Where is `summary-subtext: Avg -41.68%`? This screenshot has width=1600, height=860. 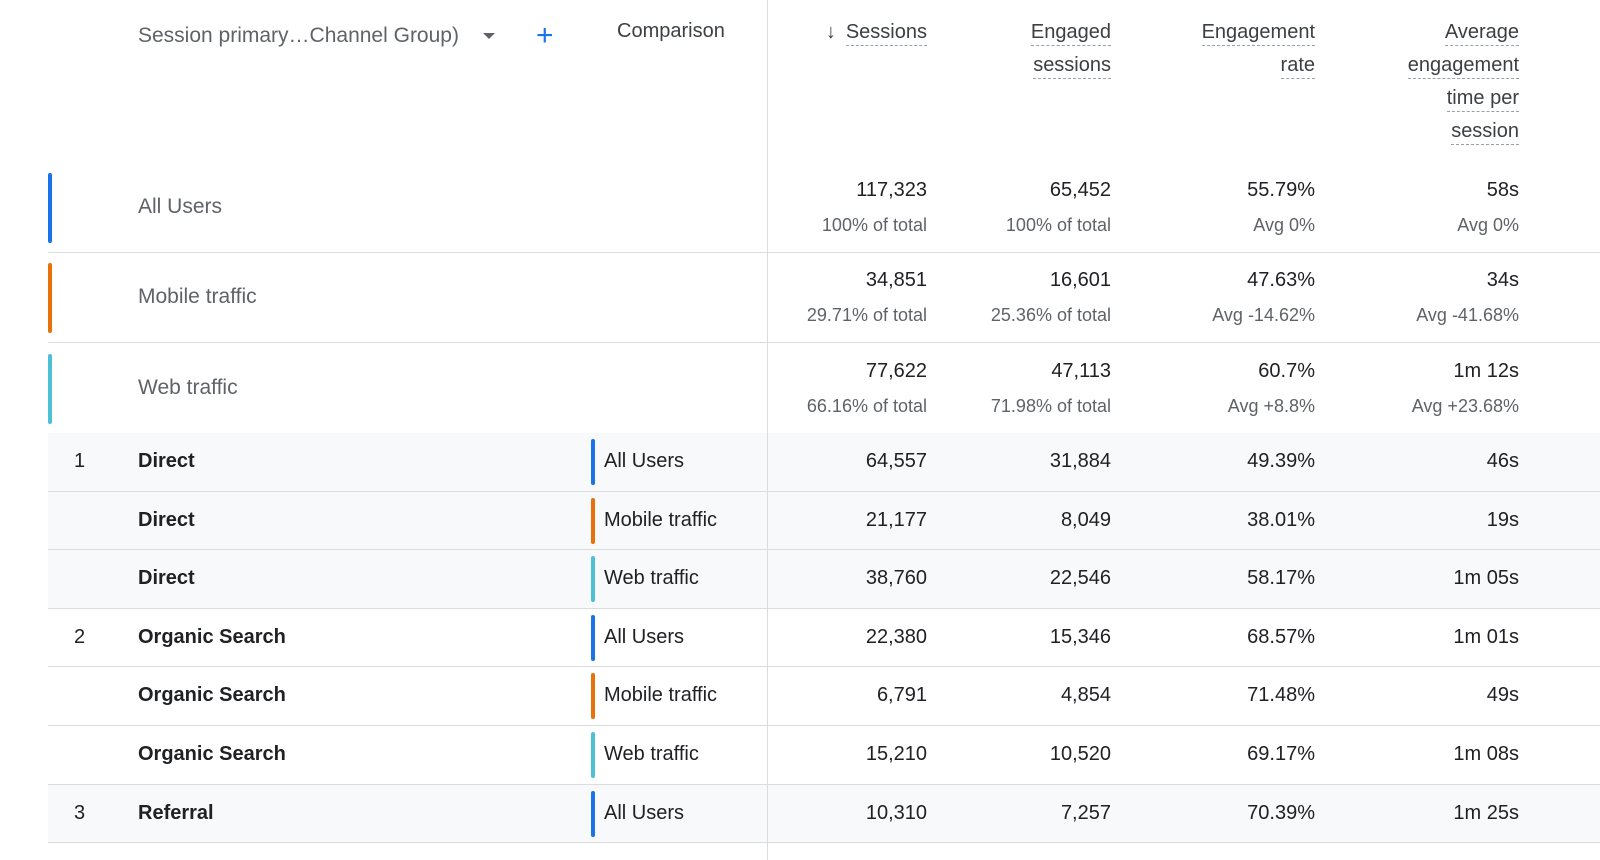 summary-subtext: Avg -41.68% is located at coordinates (1467, 315).